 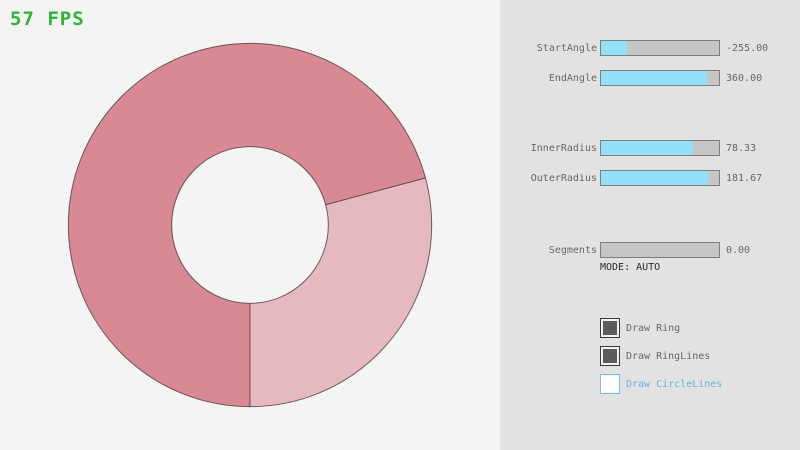 What do you see at coordinates (572, 78) in the screenshot?
I see `end-angle-label: EndAngle` at bounding box center [572, 78].